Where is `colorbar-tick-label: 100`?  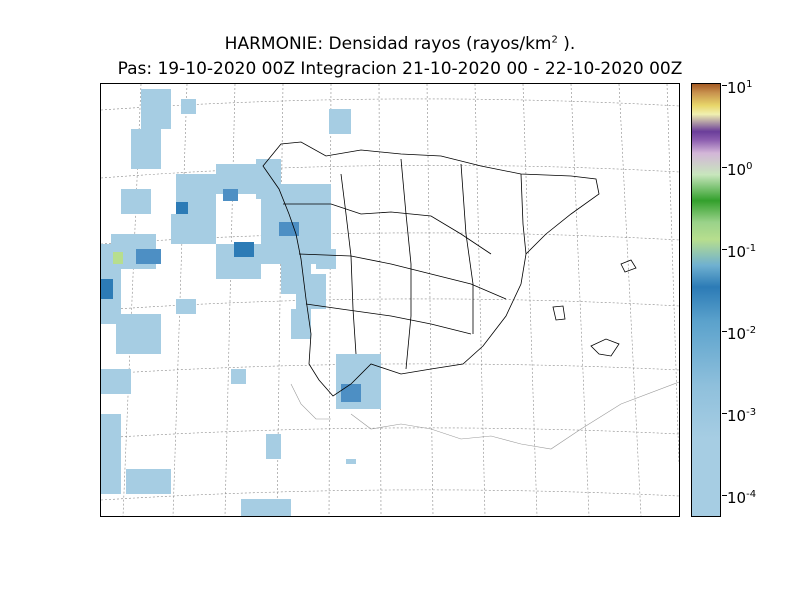 colorbar-tick-label: 100 is located at coordinates (740, 170).